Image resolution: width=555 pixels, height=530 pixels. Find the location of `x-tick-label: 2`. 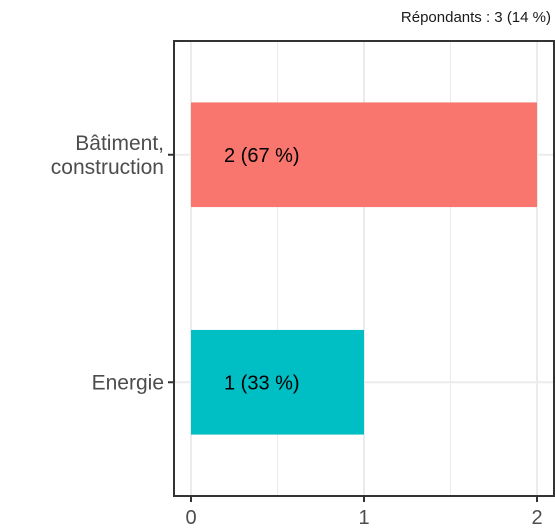

x-tick-label: 2 is located at coordinates (536, 518).